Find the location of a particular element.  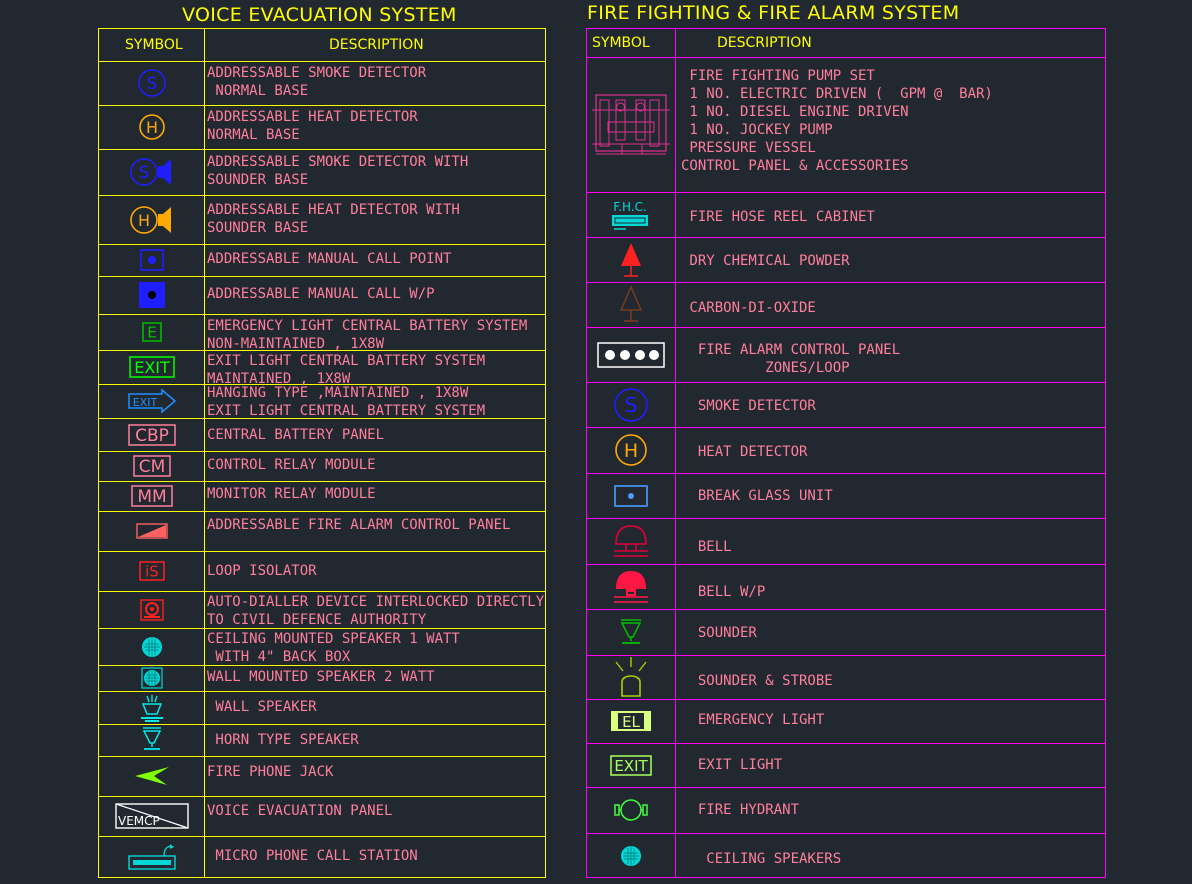

left-row-description: ADDRESSABLE SMOKE DETECTOR NORMAL BASE is located at coordinates (316, 82).